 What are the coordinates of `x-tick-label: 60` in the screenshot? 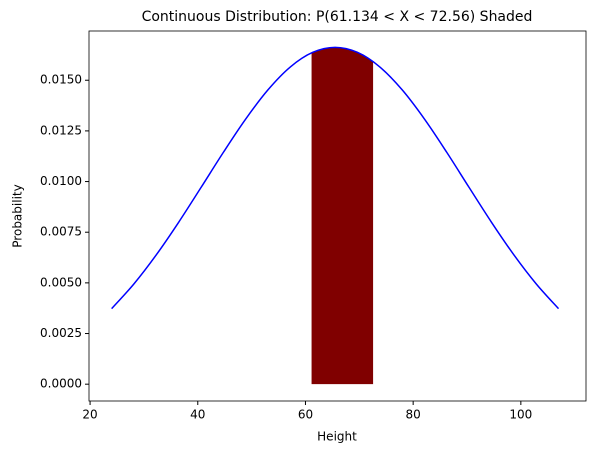 It's located at (305, 415).